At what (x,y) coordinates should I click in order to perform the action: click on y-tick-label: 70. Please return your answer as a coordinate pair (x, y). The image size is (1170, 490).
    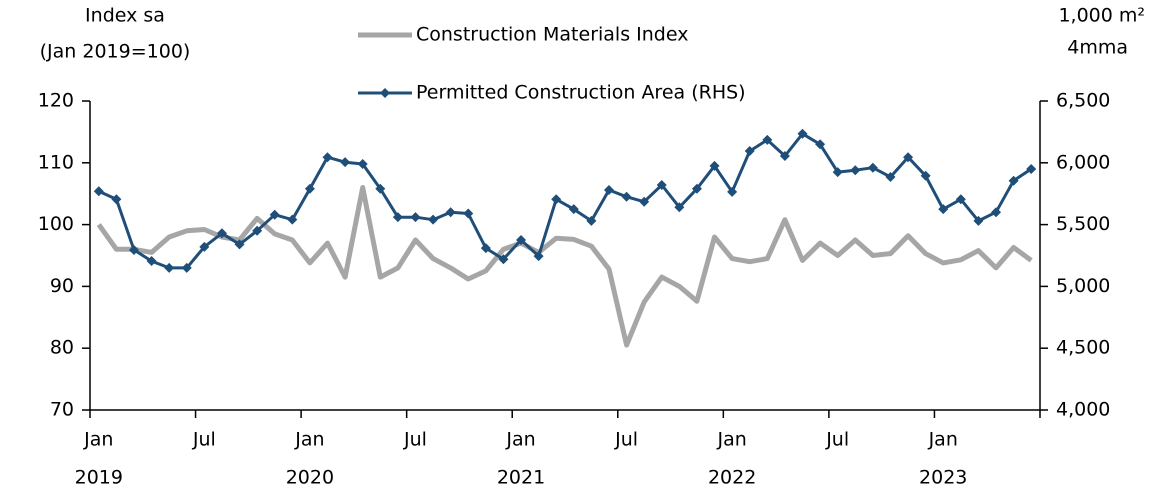
    Looking at the image, I should click on (62, 410).